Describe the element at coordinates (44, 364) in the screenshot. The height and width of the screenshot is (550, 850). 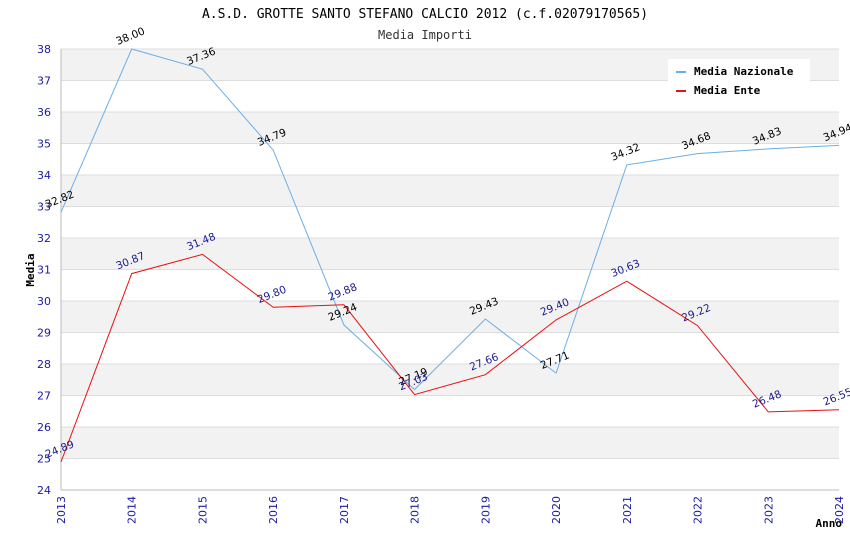
I see `y-tick-label: 28` at that location.